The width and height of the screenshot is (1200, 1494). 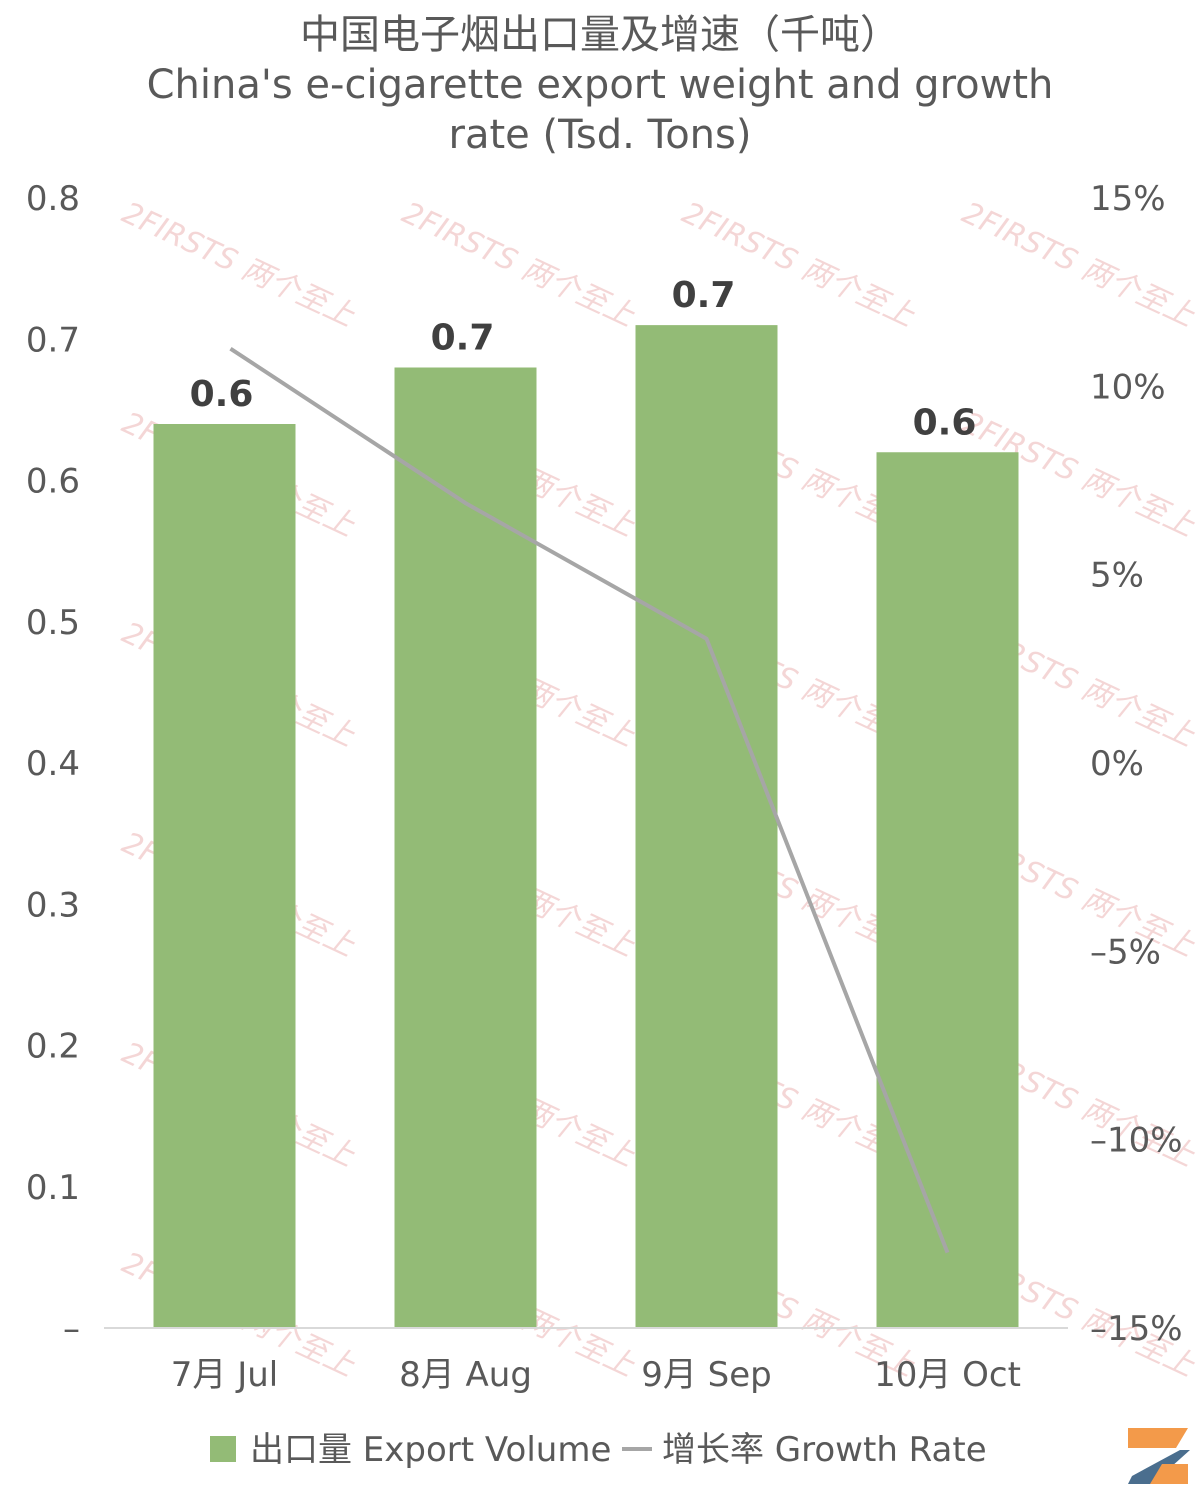 What do you see at coordinates (824, 1450) in the screenshot?
I see `legend-label-growth-rate: 增长率 Growth Rate` at bounding box center [824, 1450].